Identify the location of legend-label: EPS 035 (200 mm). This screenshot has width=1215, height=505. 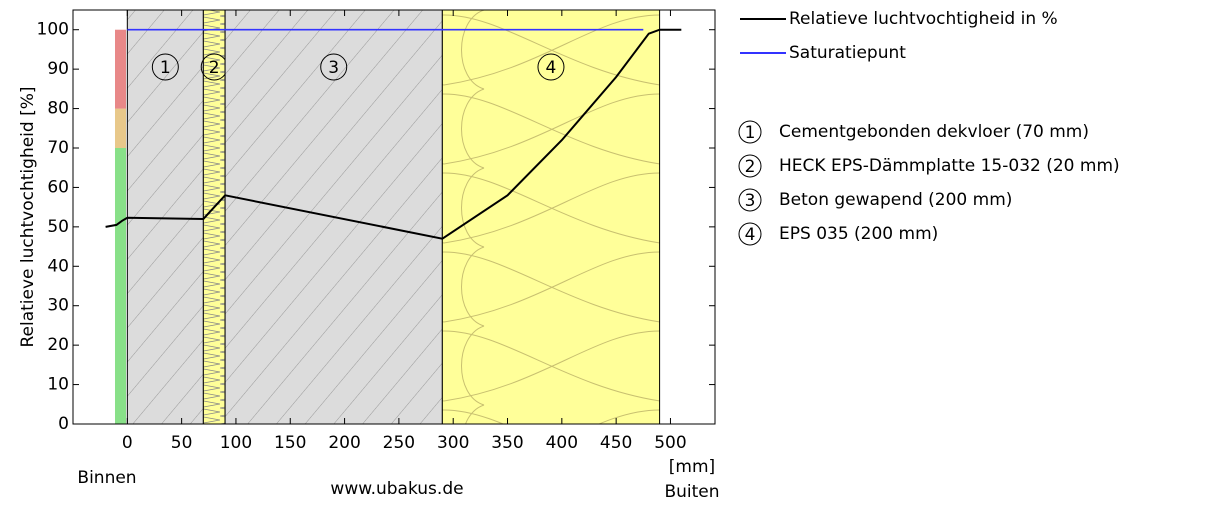
(858, 234).